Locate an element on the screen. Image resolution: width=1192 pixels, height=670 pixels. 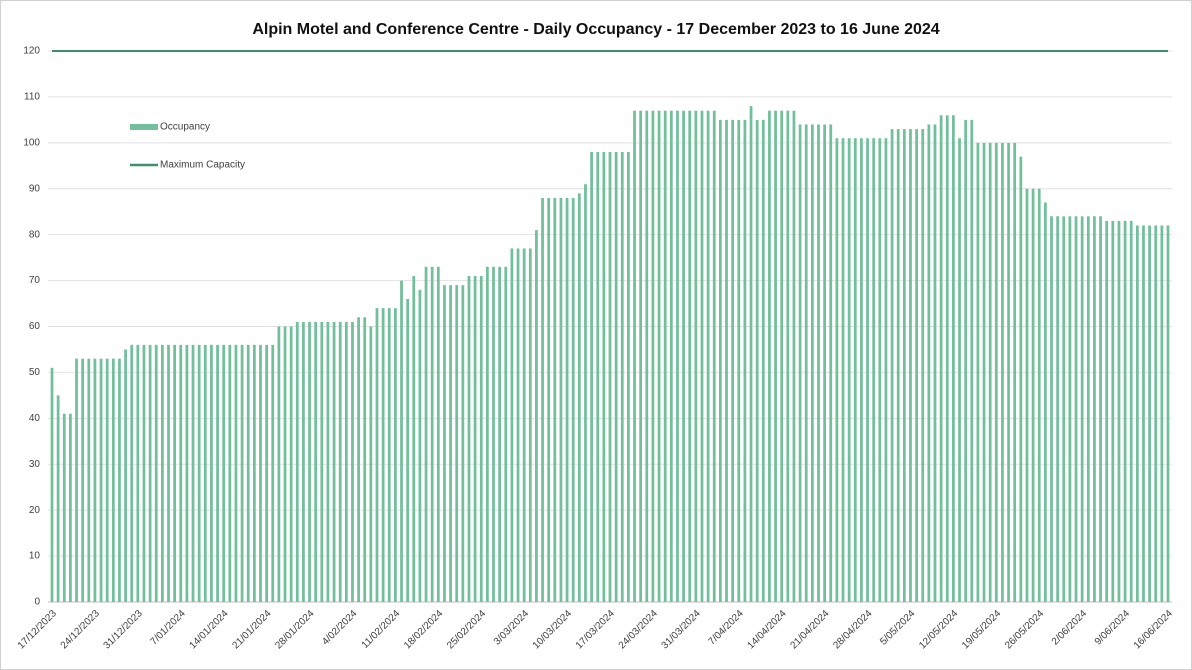
y-tick-label: 100 is located at coordinates (31, 142).